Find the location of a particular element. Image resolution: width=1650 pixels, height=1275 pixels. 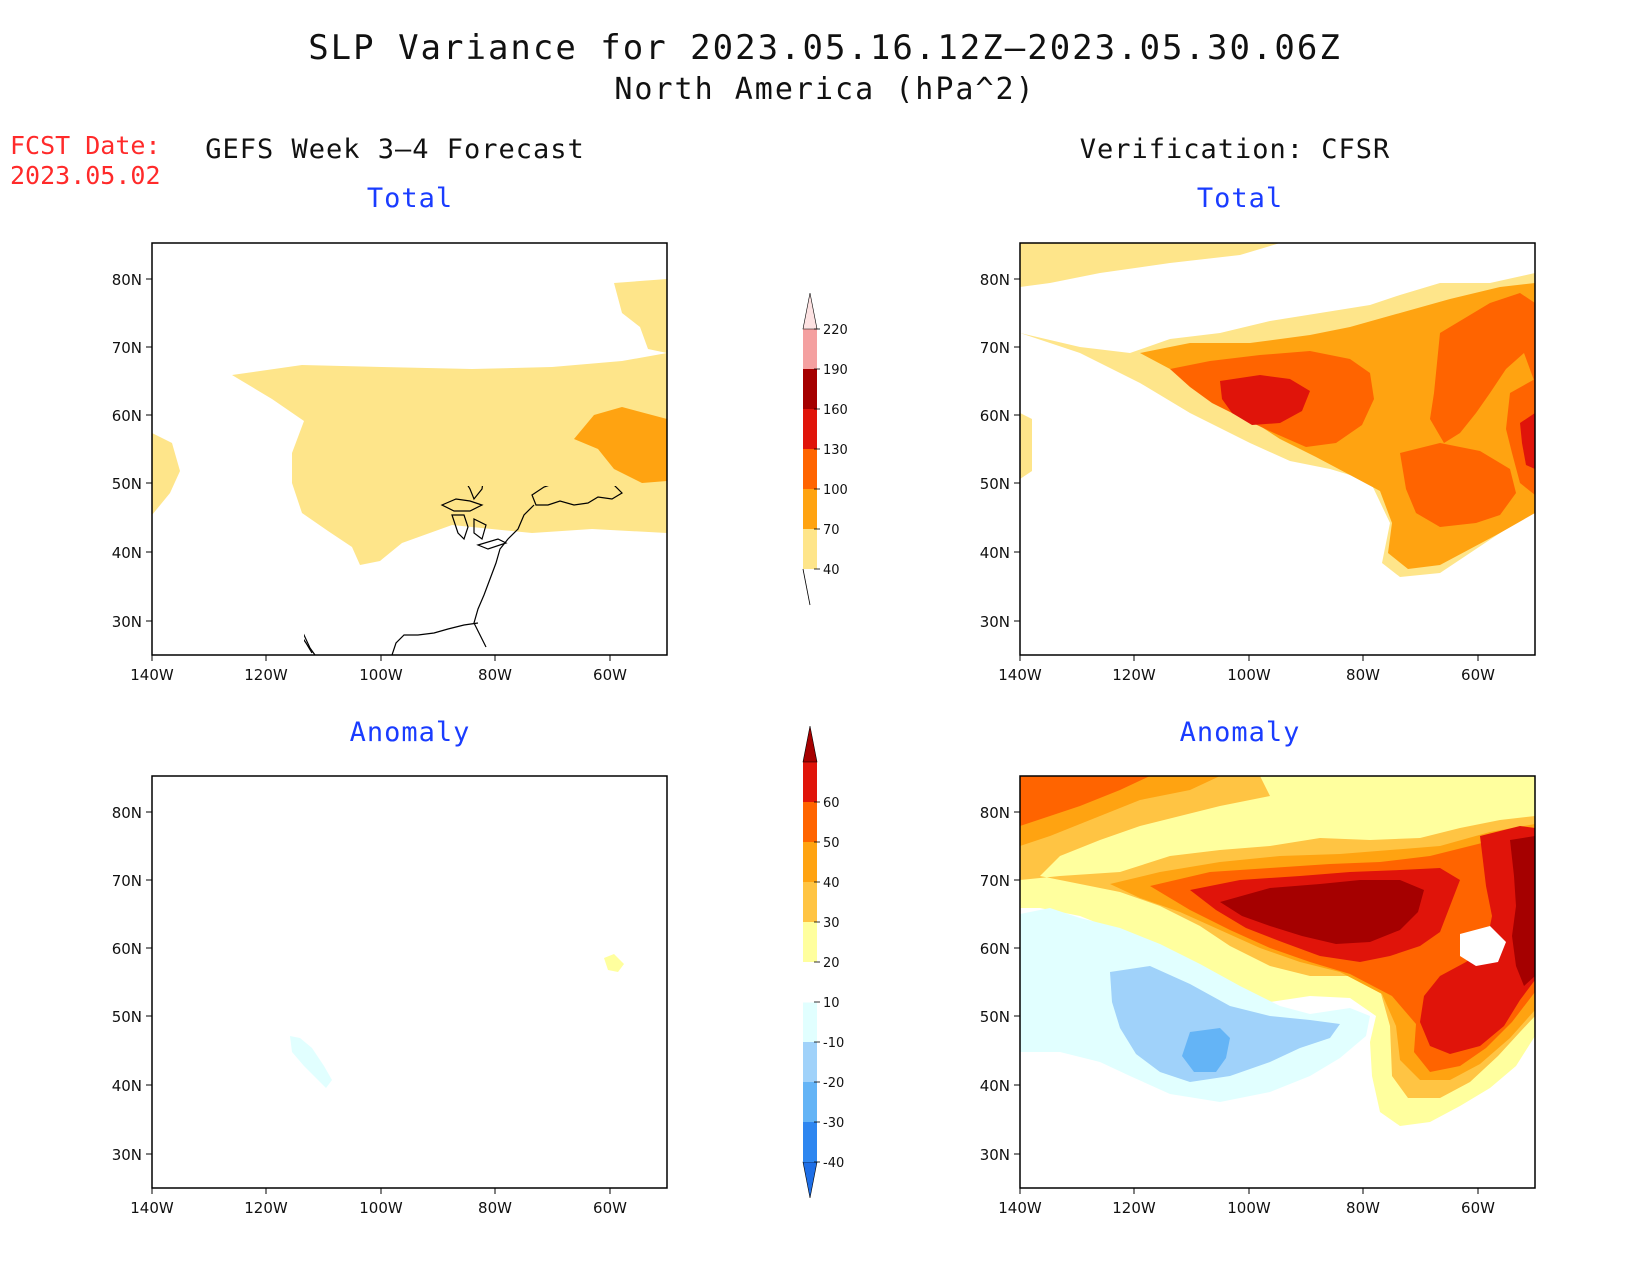

anomaly-colorbar: -40 -30 -20 -10 10 20 30 40 50 60 is located at coordinates (823, 962).